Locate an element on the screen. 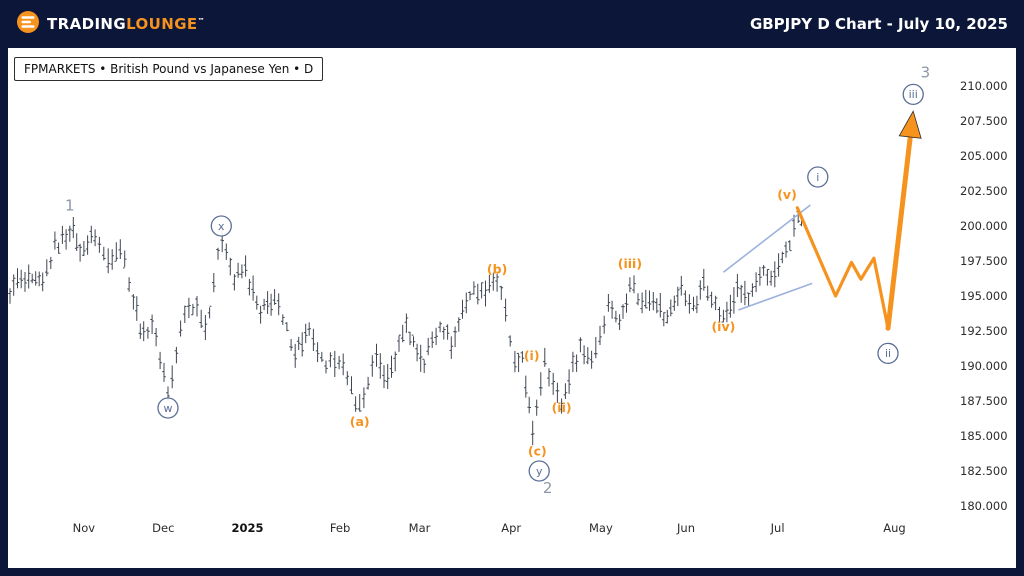 This screenshot has height=576, width=1024. brand-text-lounge: LOUNGE is located at coordinates (162, 24).